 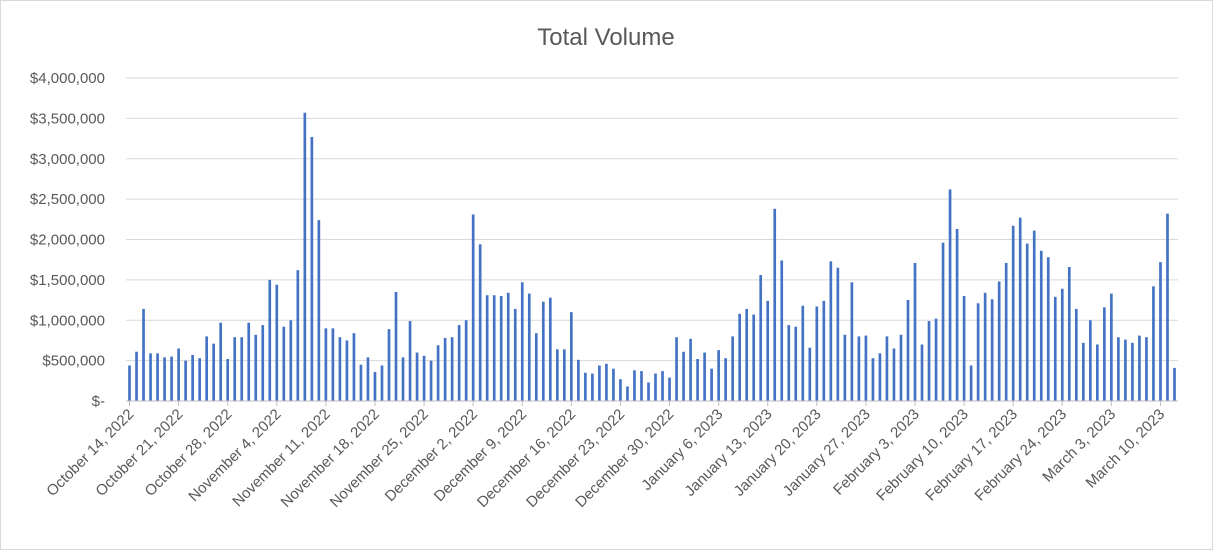 I want to click on x-tick-label: February 3, 2023, so click(x=876, y=452).